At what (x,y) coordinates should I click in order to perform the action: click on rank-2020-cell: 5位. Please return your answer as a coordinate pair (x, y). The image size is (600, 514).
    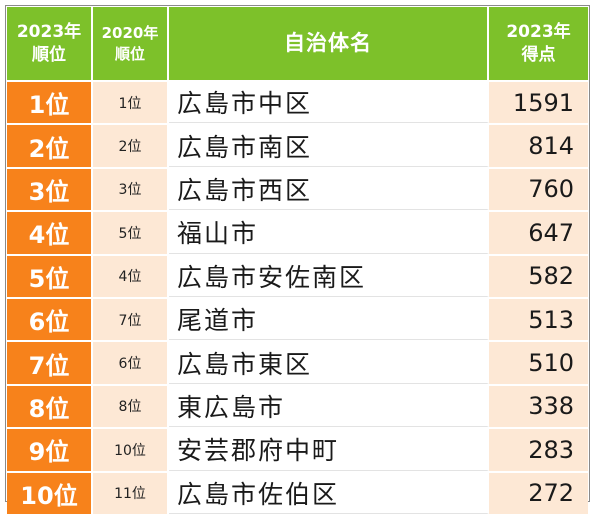
    Looking at the image, I should click on (131, 232).